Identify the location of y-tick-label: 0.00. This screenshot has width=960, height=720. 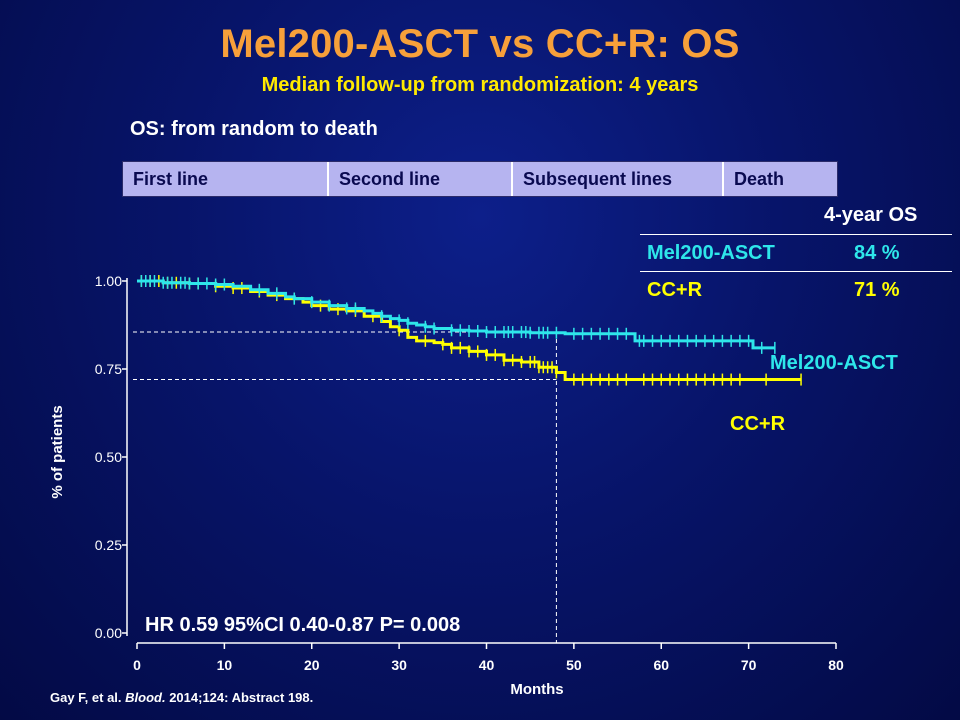
(108, 633).